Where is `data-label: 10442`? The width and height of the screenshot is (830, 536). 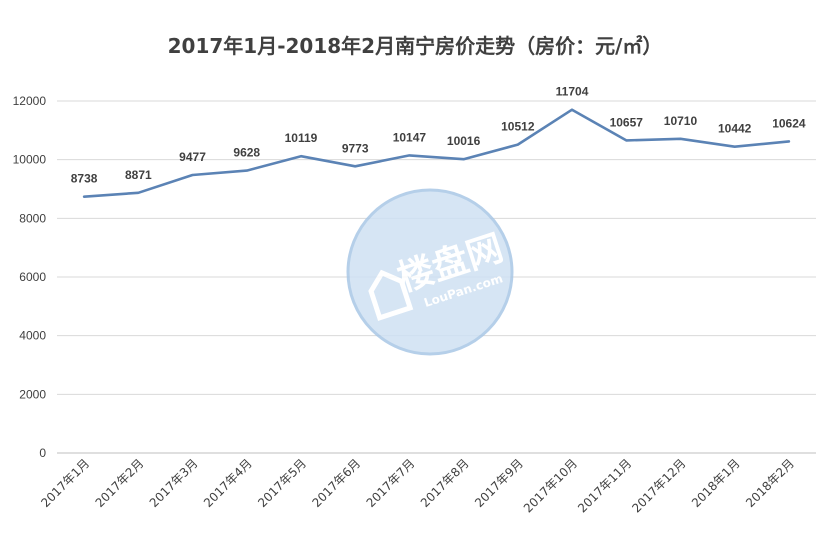
data-label: 10442 is located at coordinates (735, 129).